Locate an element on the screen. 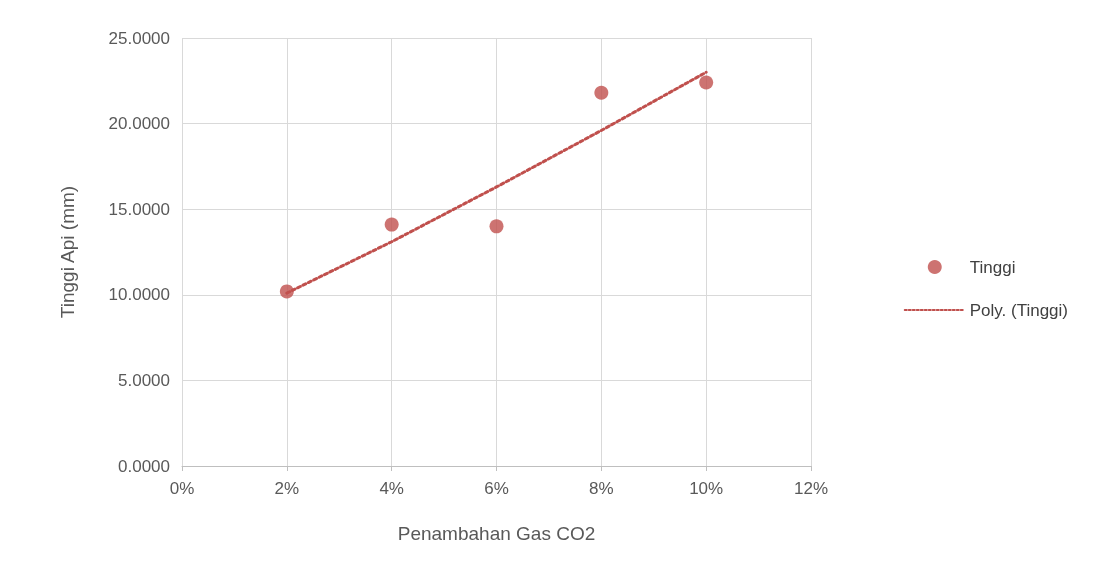 This screenshot has height=577, width=1093. y-tick-label: 0.0000 is located at coordinates (144, 466).